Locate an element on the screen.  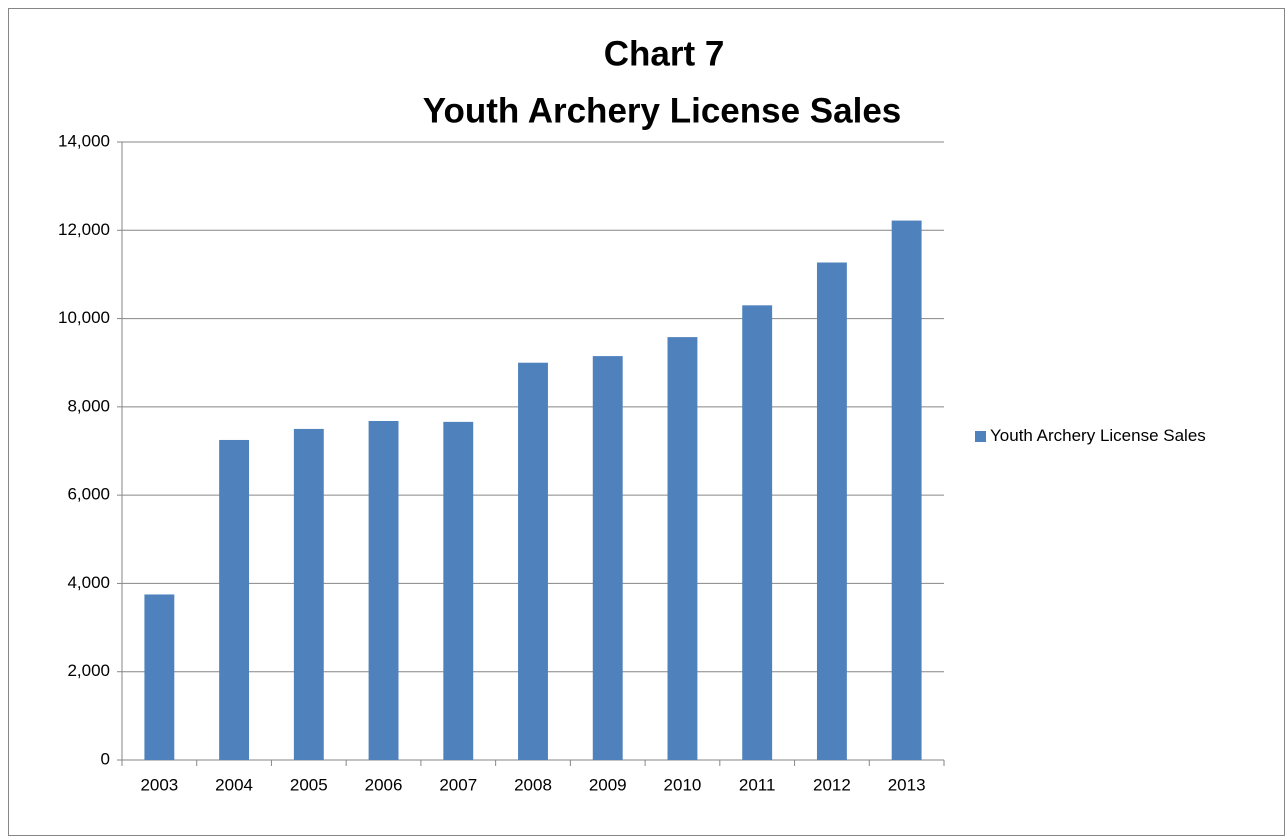
x-tick-label: 2008 is located at coordinates (533, 784).